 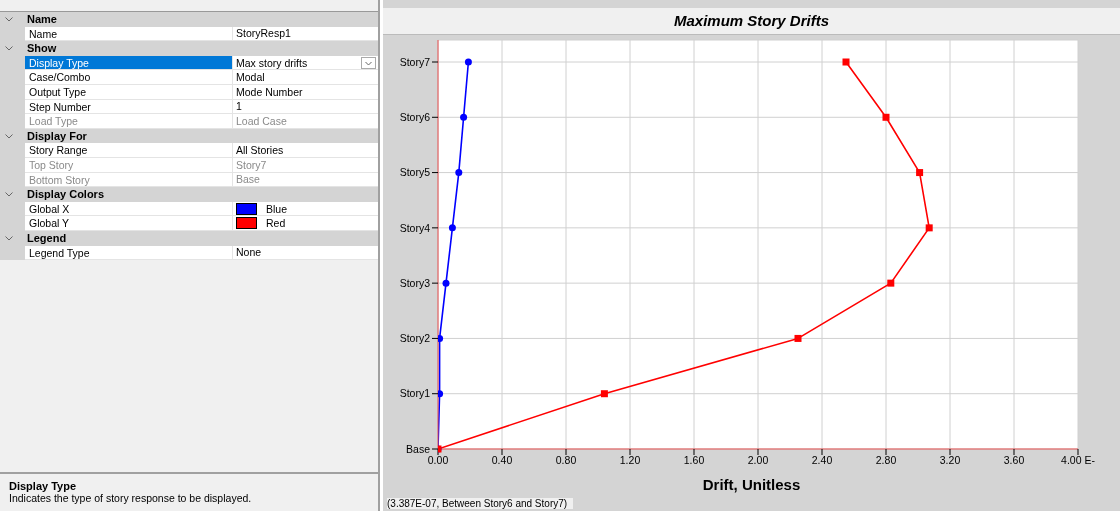 What do you see at coordinates (66, 194) in the screenshot?
I see `text: Display Colors` at bounding box center [66, 194].